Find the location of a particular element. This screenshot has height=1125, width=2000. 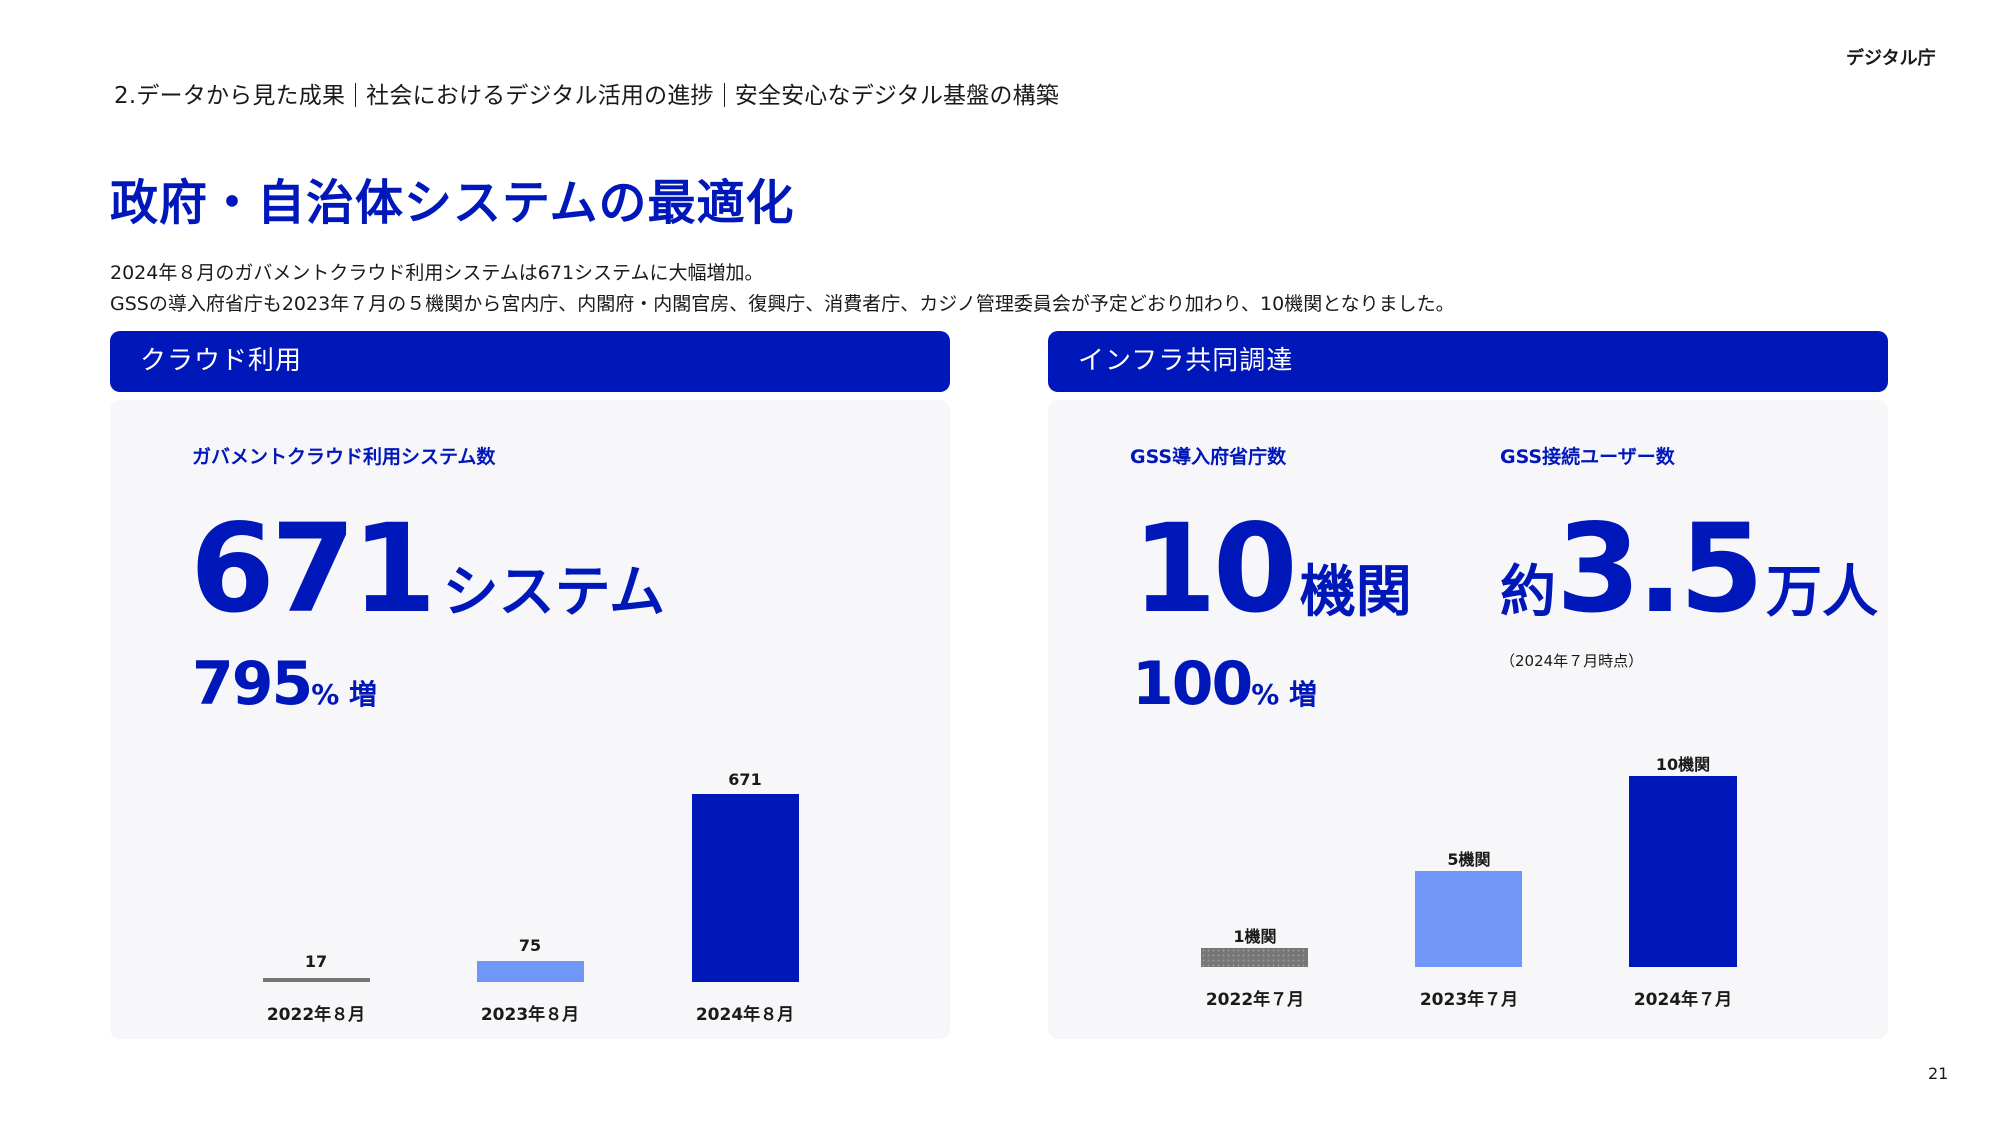

big-unit: 機関 is located at coordinates (1355, 592).